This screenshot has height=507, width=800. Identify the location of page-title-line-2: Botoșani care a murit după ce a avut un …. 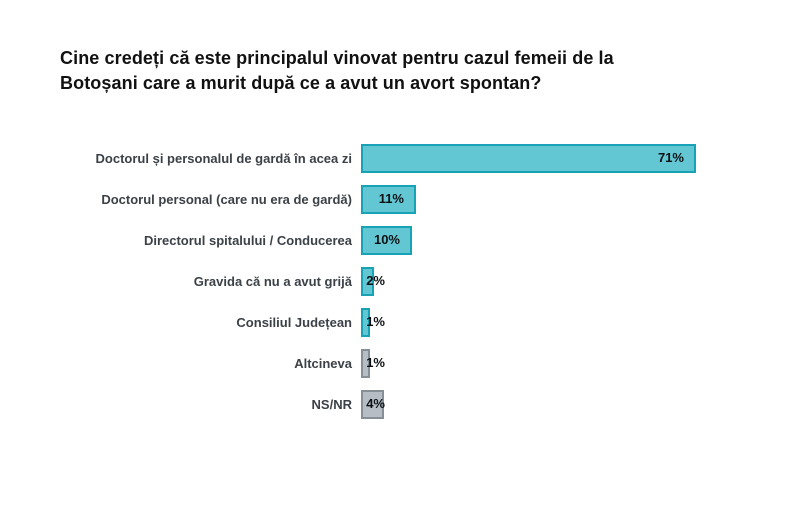
(301, 83).